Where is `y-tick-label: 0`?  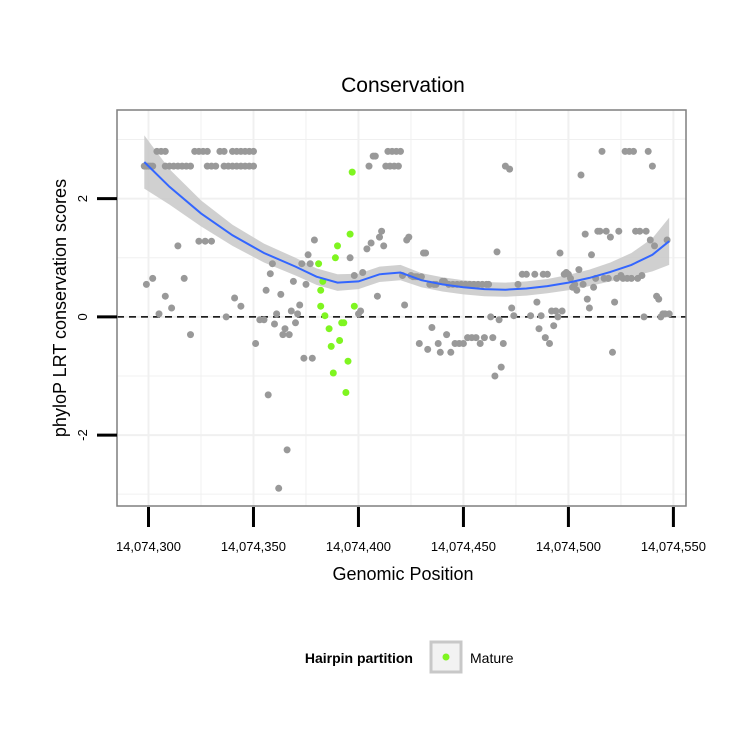 y-tick-label: 0 is located at coordinates (82, 316).